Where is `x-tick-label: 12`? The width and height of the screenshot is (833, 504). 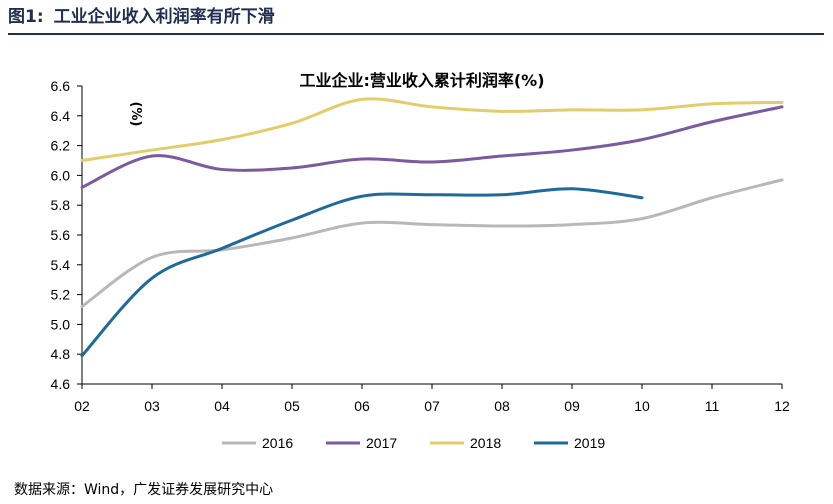
x-tick-label: 12 is located at coordinates (782, 406).